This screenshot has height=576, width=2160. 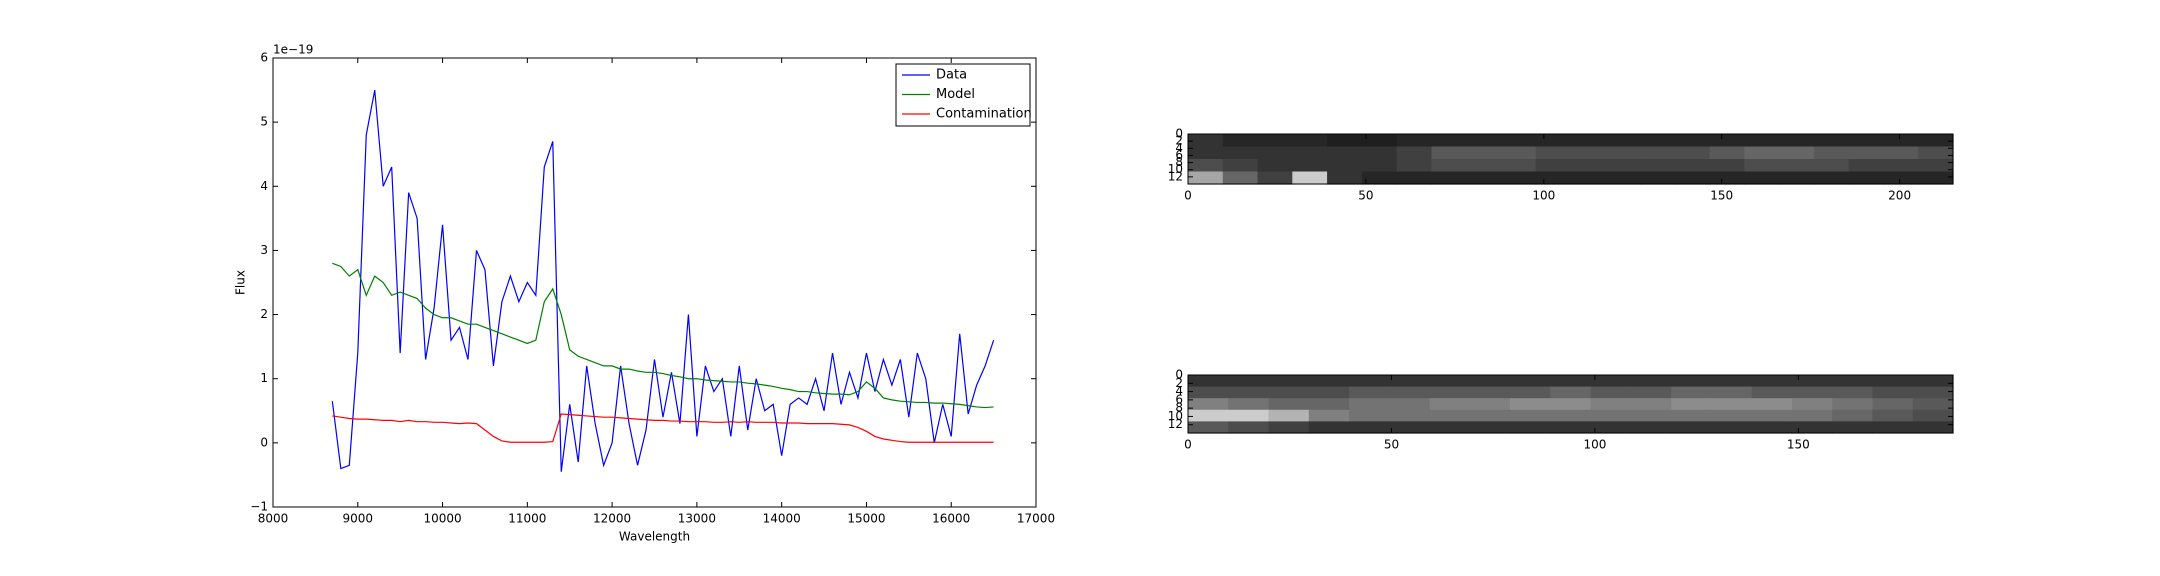 What do you see at coordinates (1543, 196) in the screenshot?
I see `x-tick-label: 100` at bounding box center [1543, 196].